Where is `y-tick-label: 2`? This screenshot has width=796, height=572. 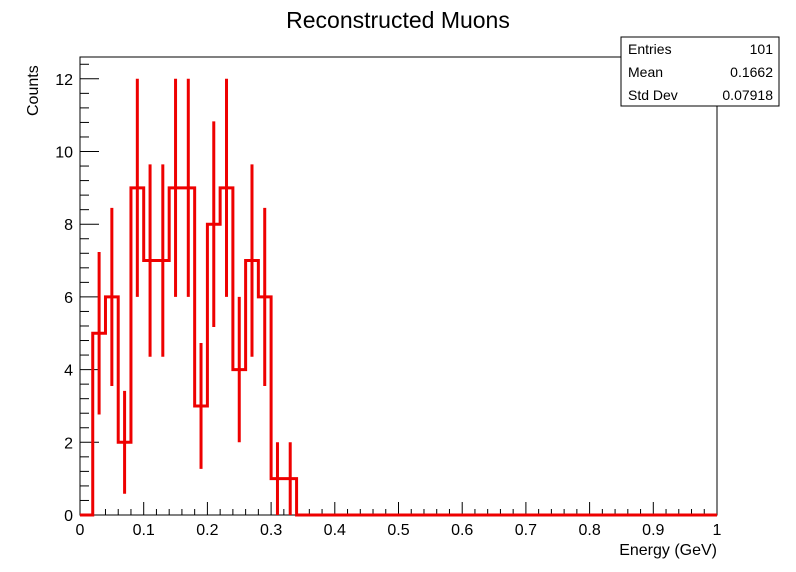
y-tick-label: 2 is located at coordinates (68, 443).